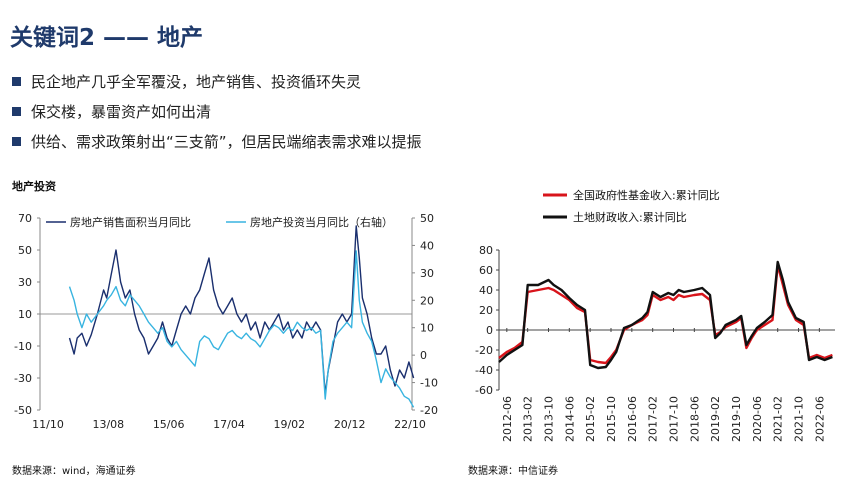 The image size is (864, 486). What do you see at coordinates (799, 419) in the screenshot?
I see `x-tick-label: 2021-10` at bounding box center [799, 419].